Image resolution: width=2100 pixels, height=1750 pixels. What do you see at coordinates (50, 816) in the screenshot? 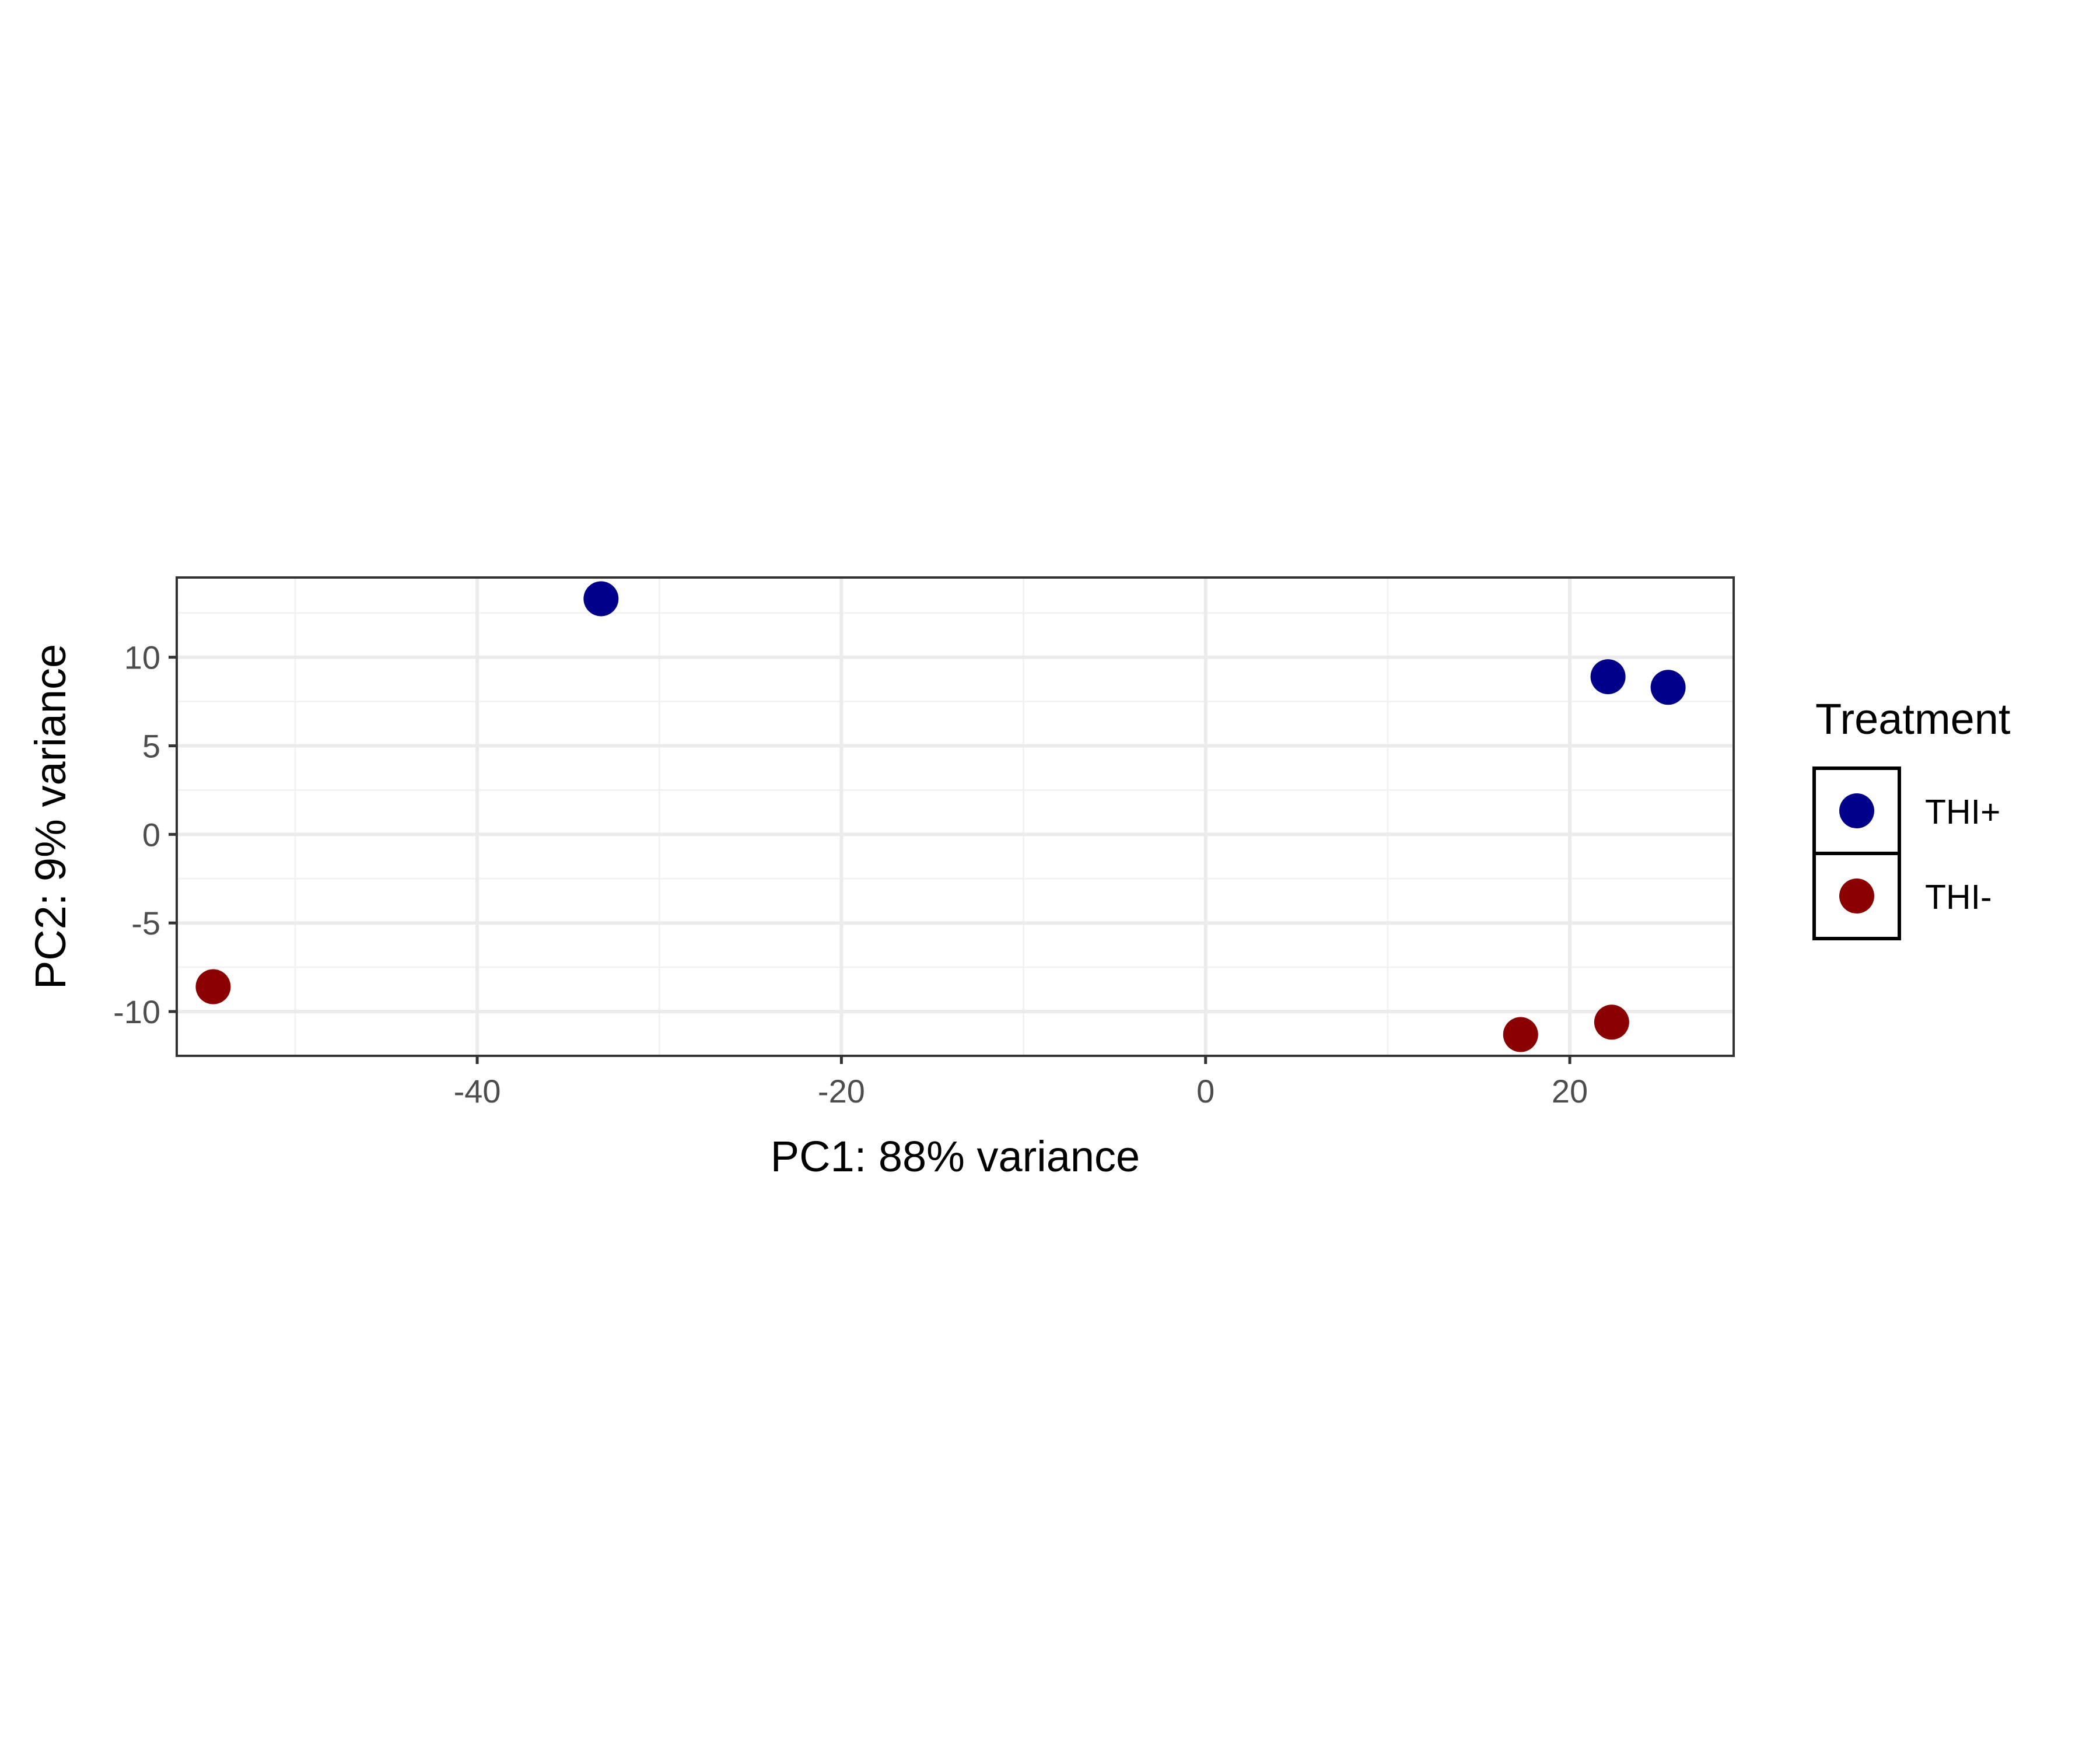
I see `y-axis-title: PC2: 9% variance` at bounding box center [50, 816].